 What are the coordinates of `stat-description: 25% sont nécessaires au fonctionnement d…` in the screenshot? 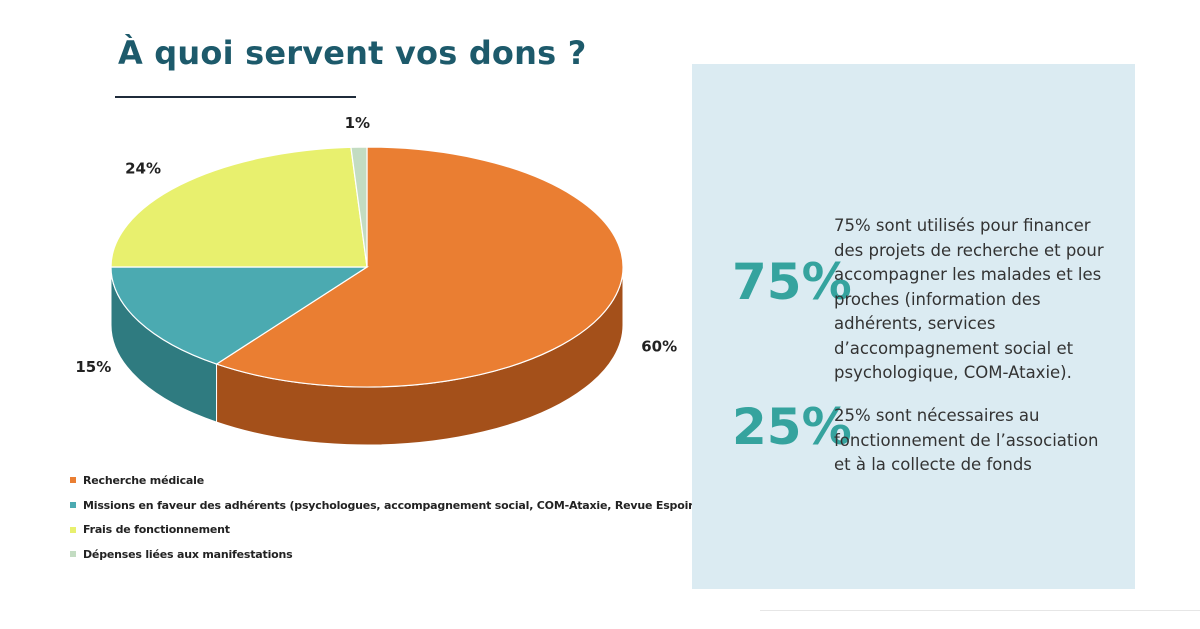 It's located at (966, 440).